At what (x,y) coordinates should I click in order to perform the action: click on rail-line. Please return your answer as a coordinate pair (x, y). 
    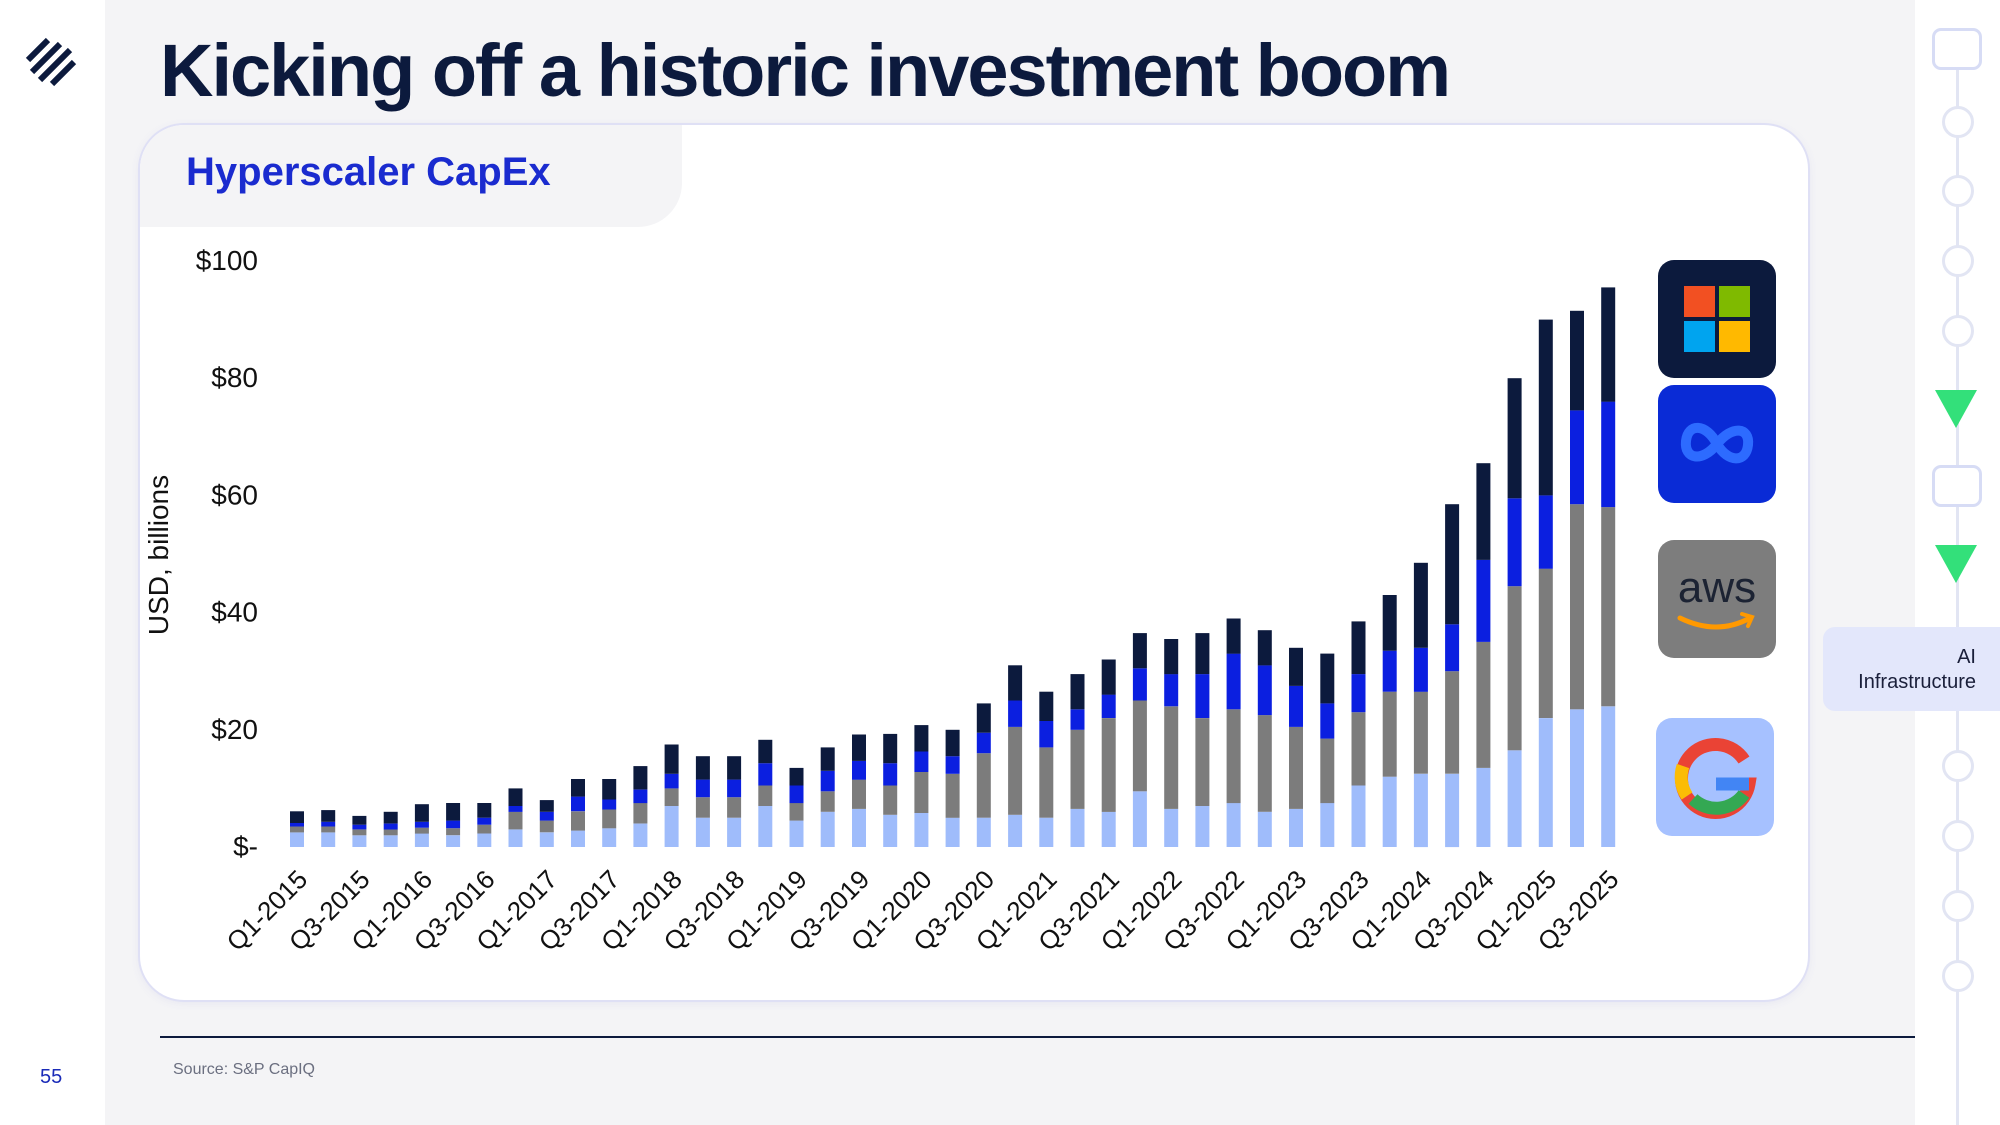
    Looking at the image, I should click on (1957, 587).